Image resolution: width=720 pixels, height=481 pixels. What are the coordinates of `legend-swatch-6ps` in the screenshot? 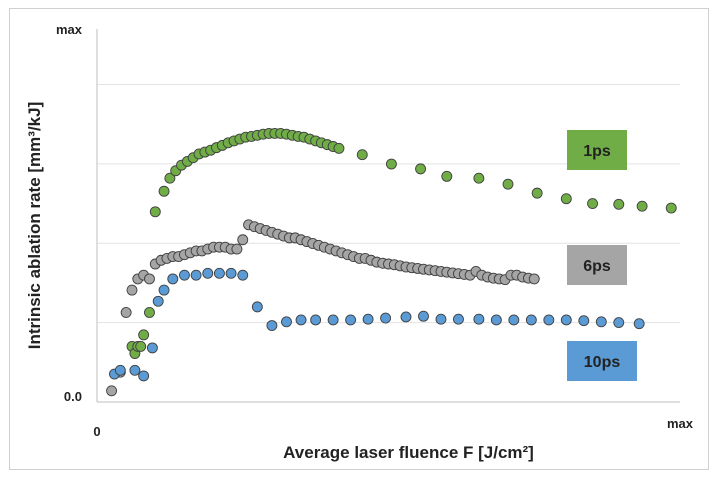 It's located at (597, 265).